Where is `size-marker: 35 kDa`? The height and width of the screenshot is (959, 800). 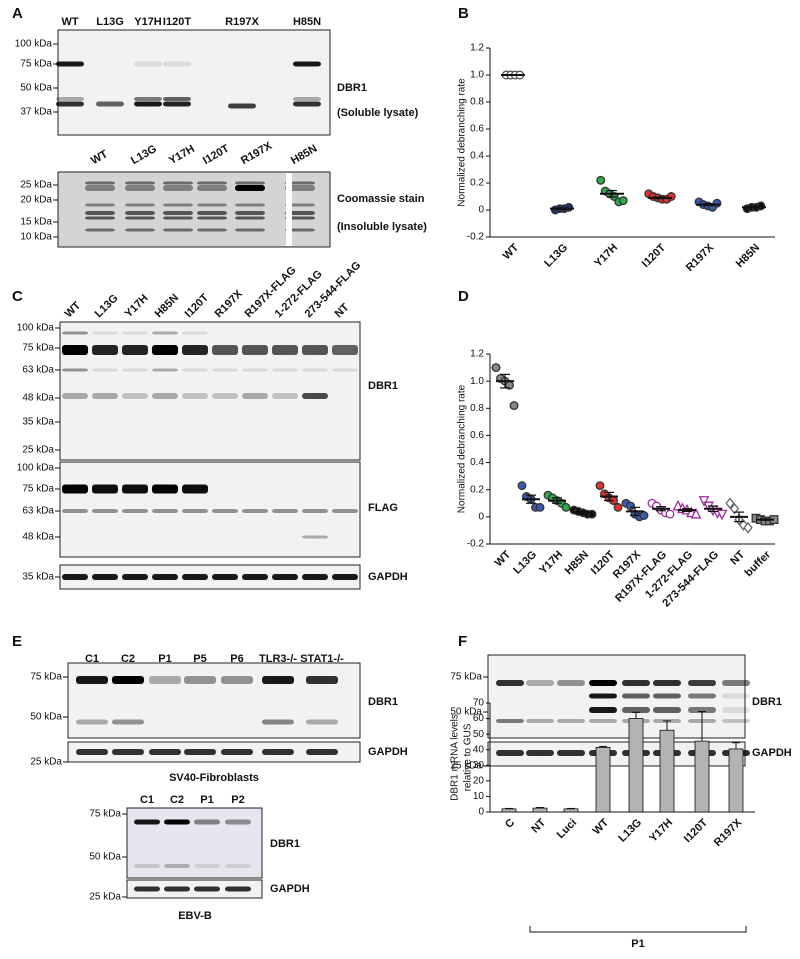
size-marker: 35 kDa is located at coordinates (38, 577).